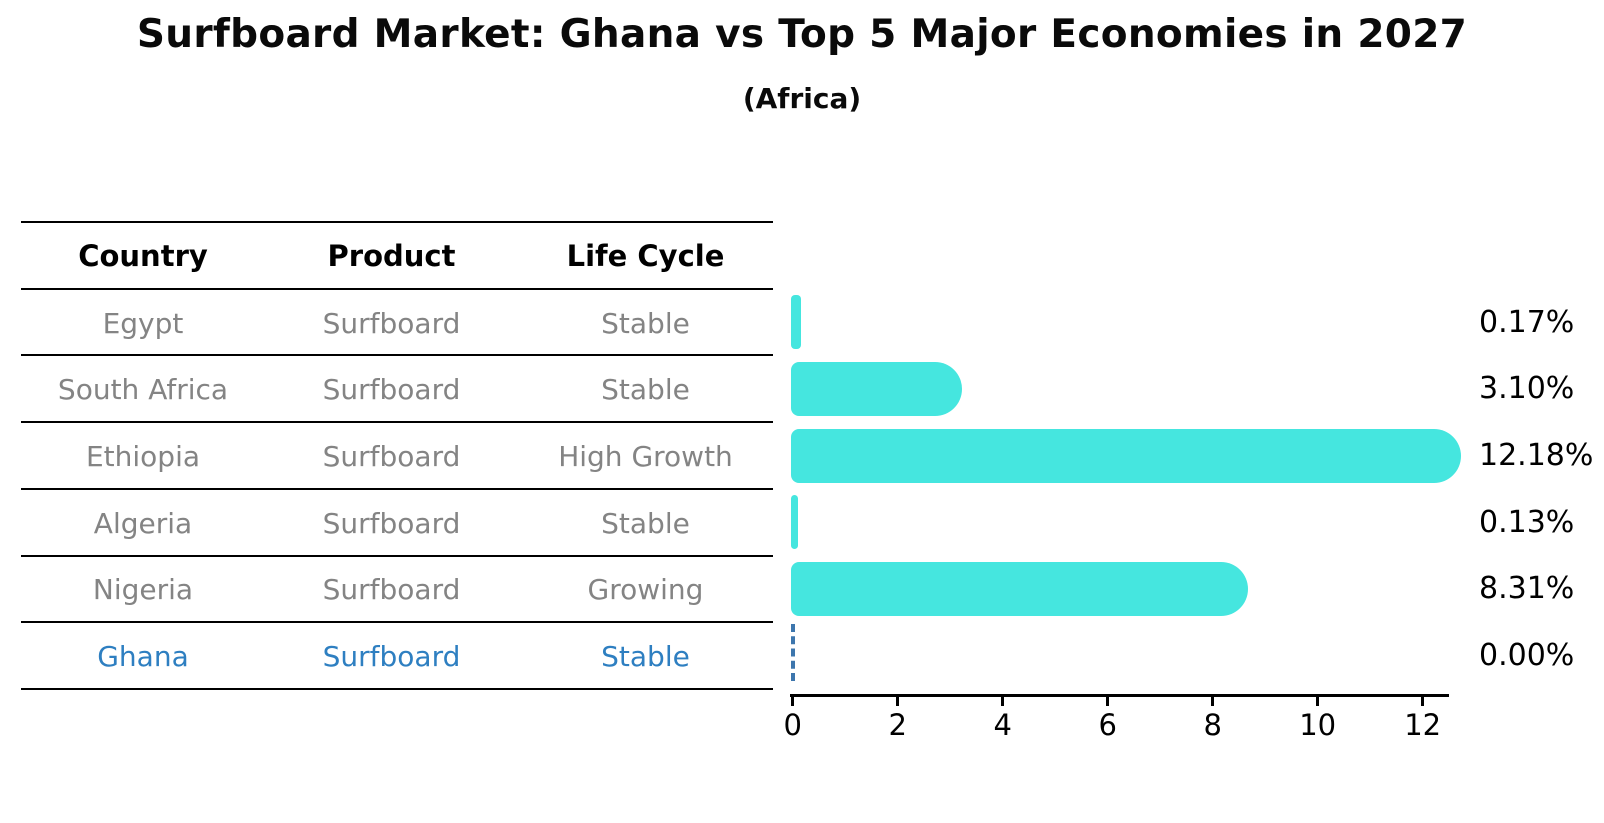  What do you see at coordinates (897, 725) in the screenshot?
I see `x-axis-tick-label: 2` at bounding box center [897, 725].